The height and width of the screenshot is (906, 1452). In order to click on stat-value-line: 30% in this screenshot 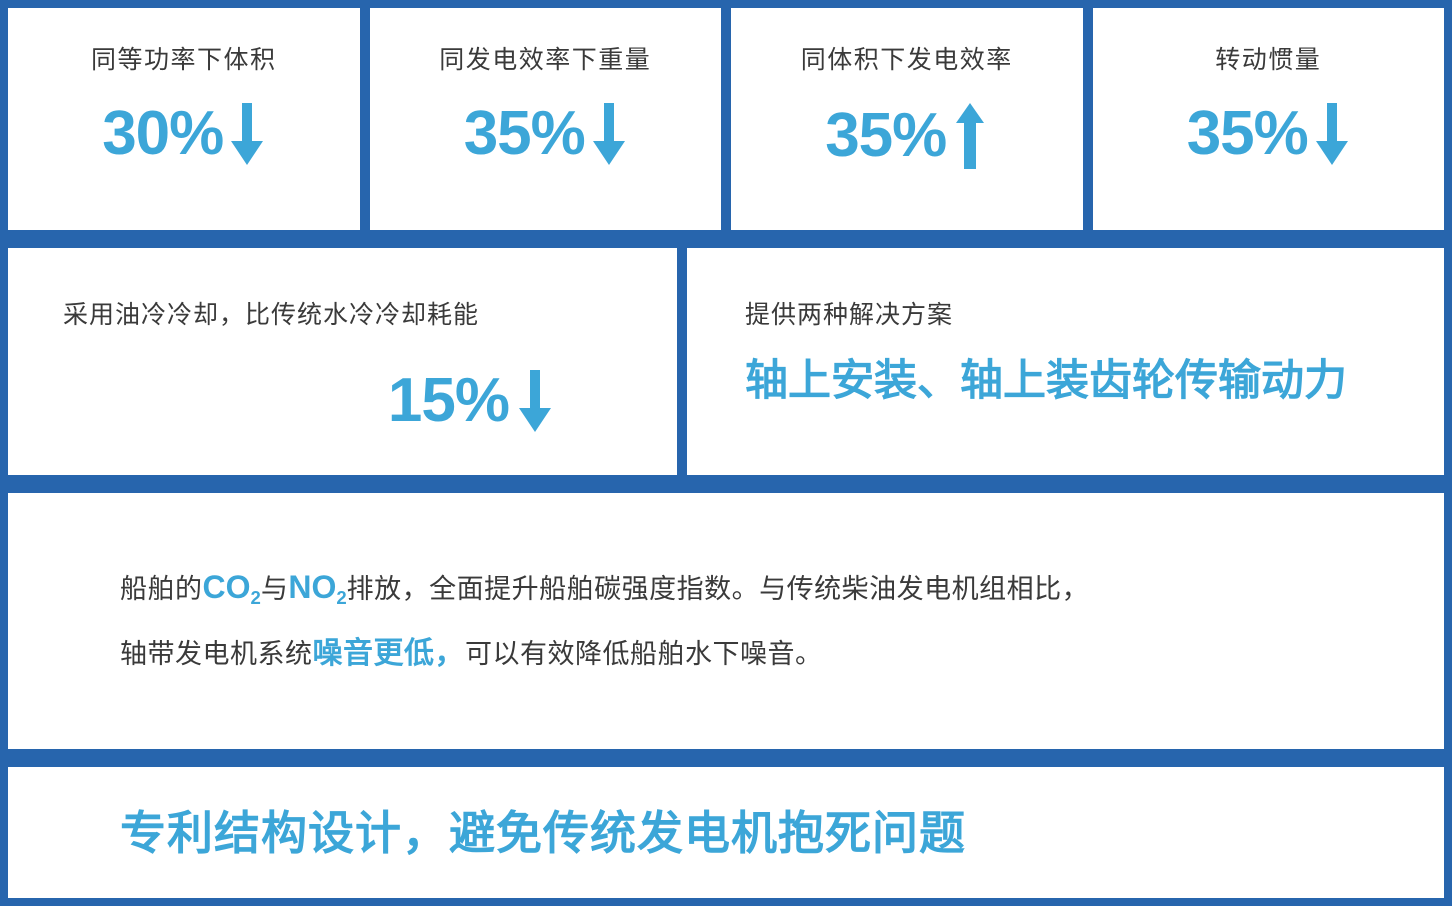, I will do `click(183, 134)`.